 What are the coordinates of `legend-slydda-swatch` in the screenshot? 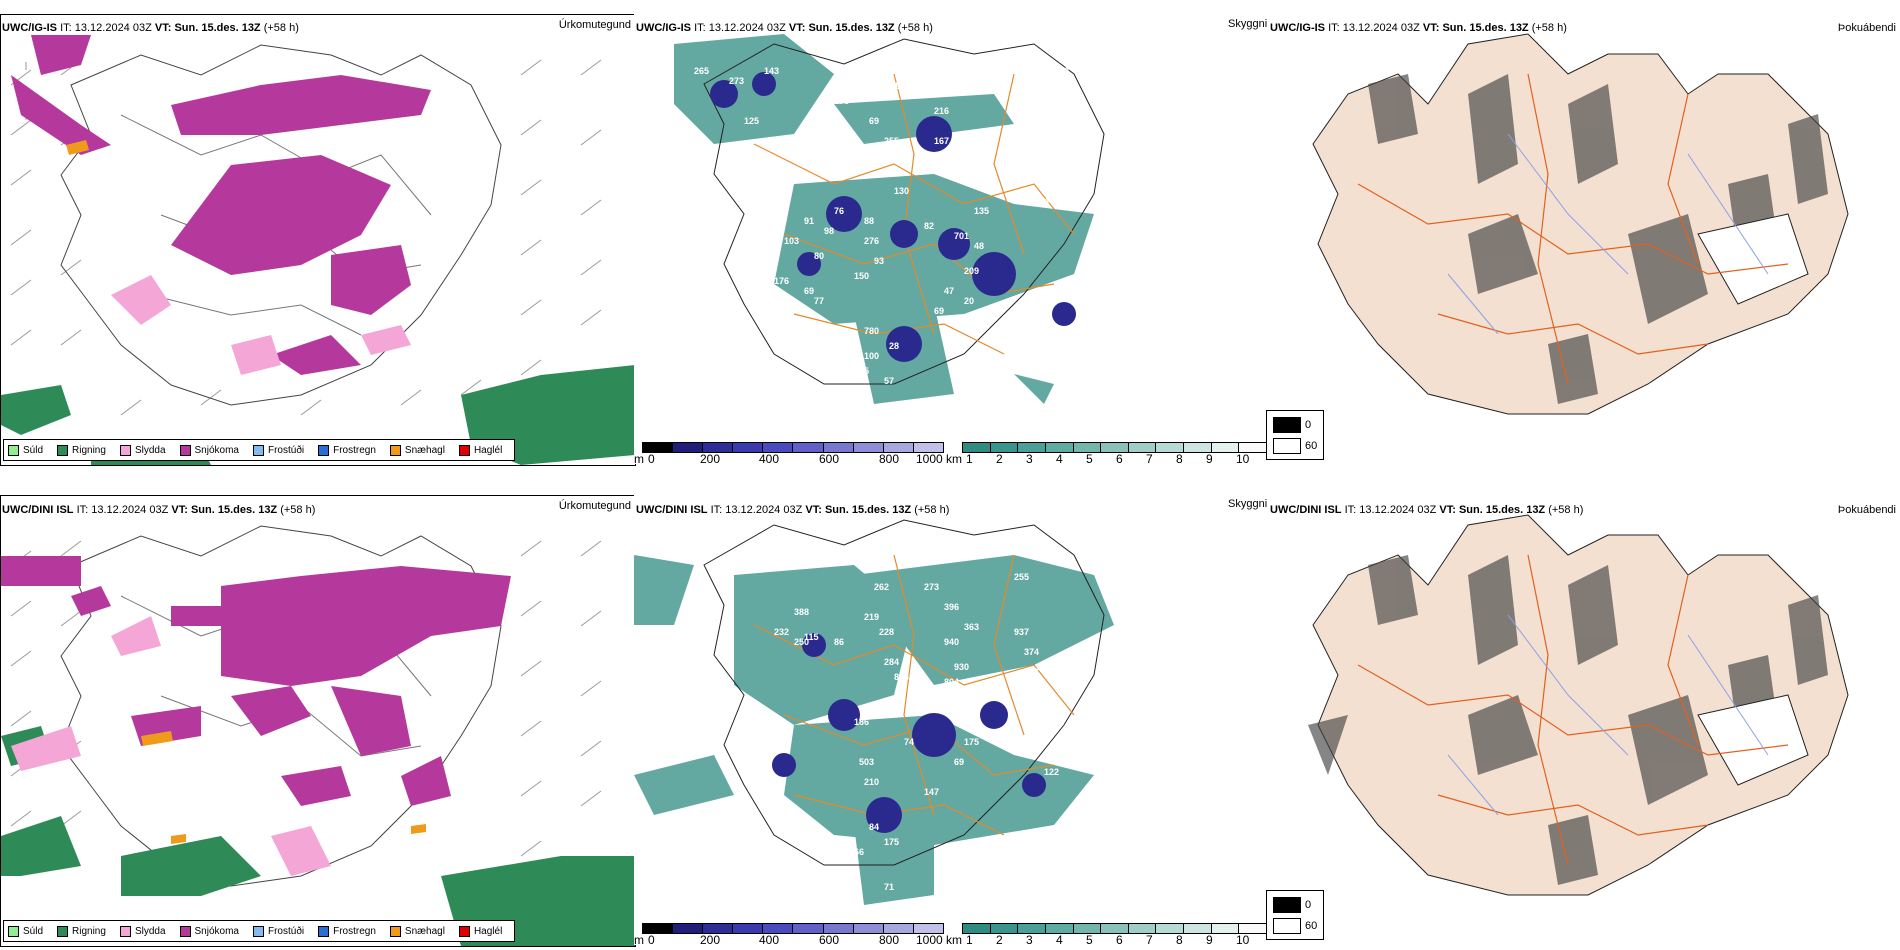 It's located at (125, 450).